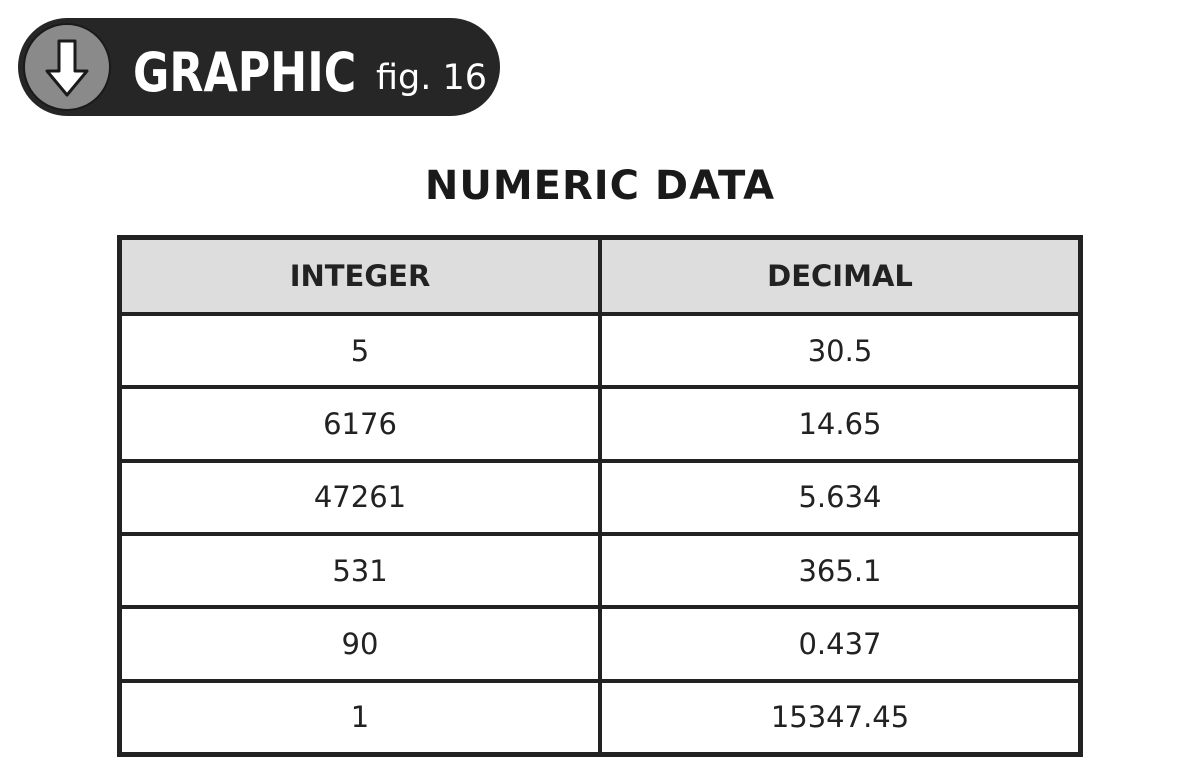  I want to click on graphic-badge: GRAPHIC fig. 16, so click(259, 67).